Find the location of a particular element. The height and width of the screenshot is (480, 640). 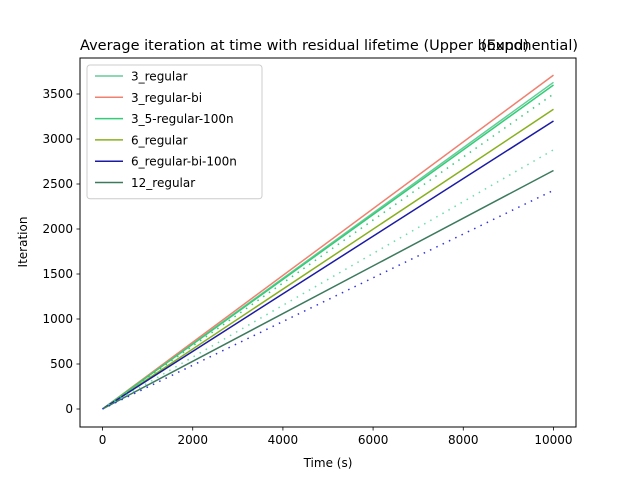

y-tick-label: 0 is located at coordinates (69, 409).